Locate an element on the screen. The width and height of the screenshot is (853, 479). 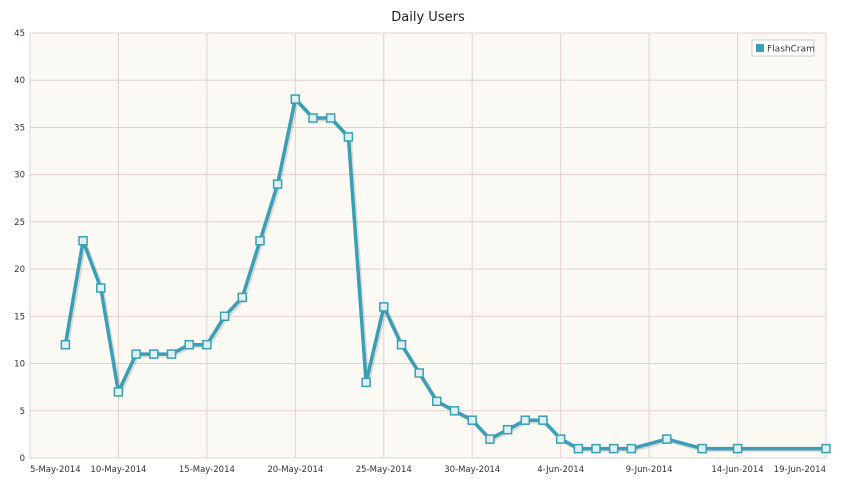
x-tick-label: 5-May-2014 is located at coordinates (55, 470).